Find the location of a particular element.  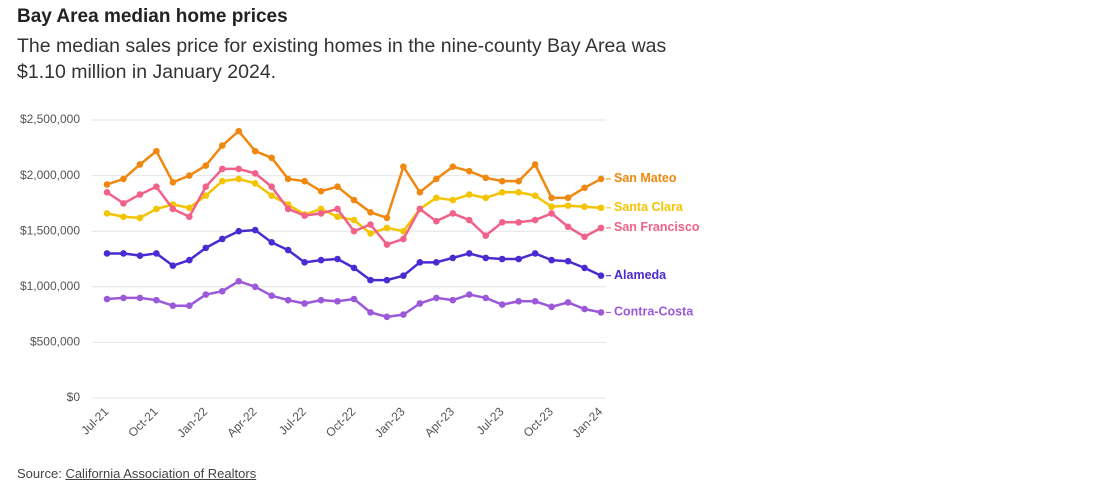

source-link: California Association of Realtors is located at coordinates (161, 473).